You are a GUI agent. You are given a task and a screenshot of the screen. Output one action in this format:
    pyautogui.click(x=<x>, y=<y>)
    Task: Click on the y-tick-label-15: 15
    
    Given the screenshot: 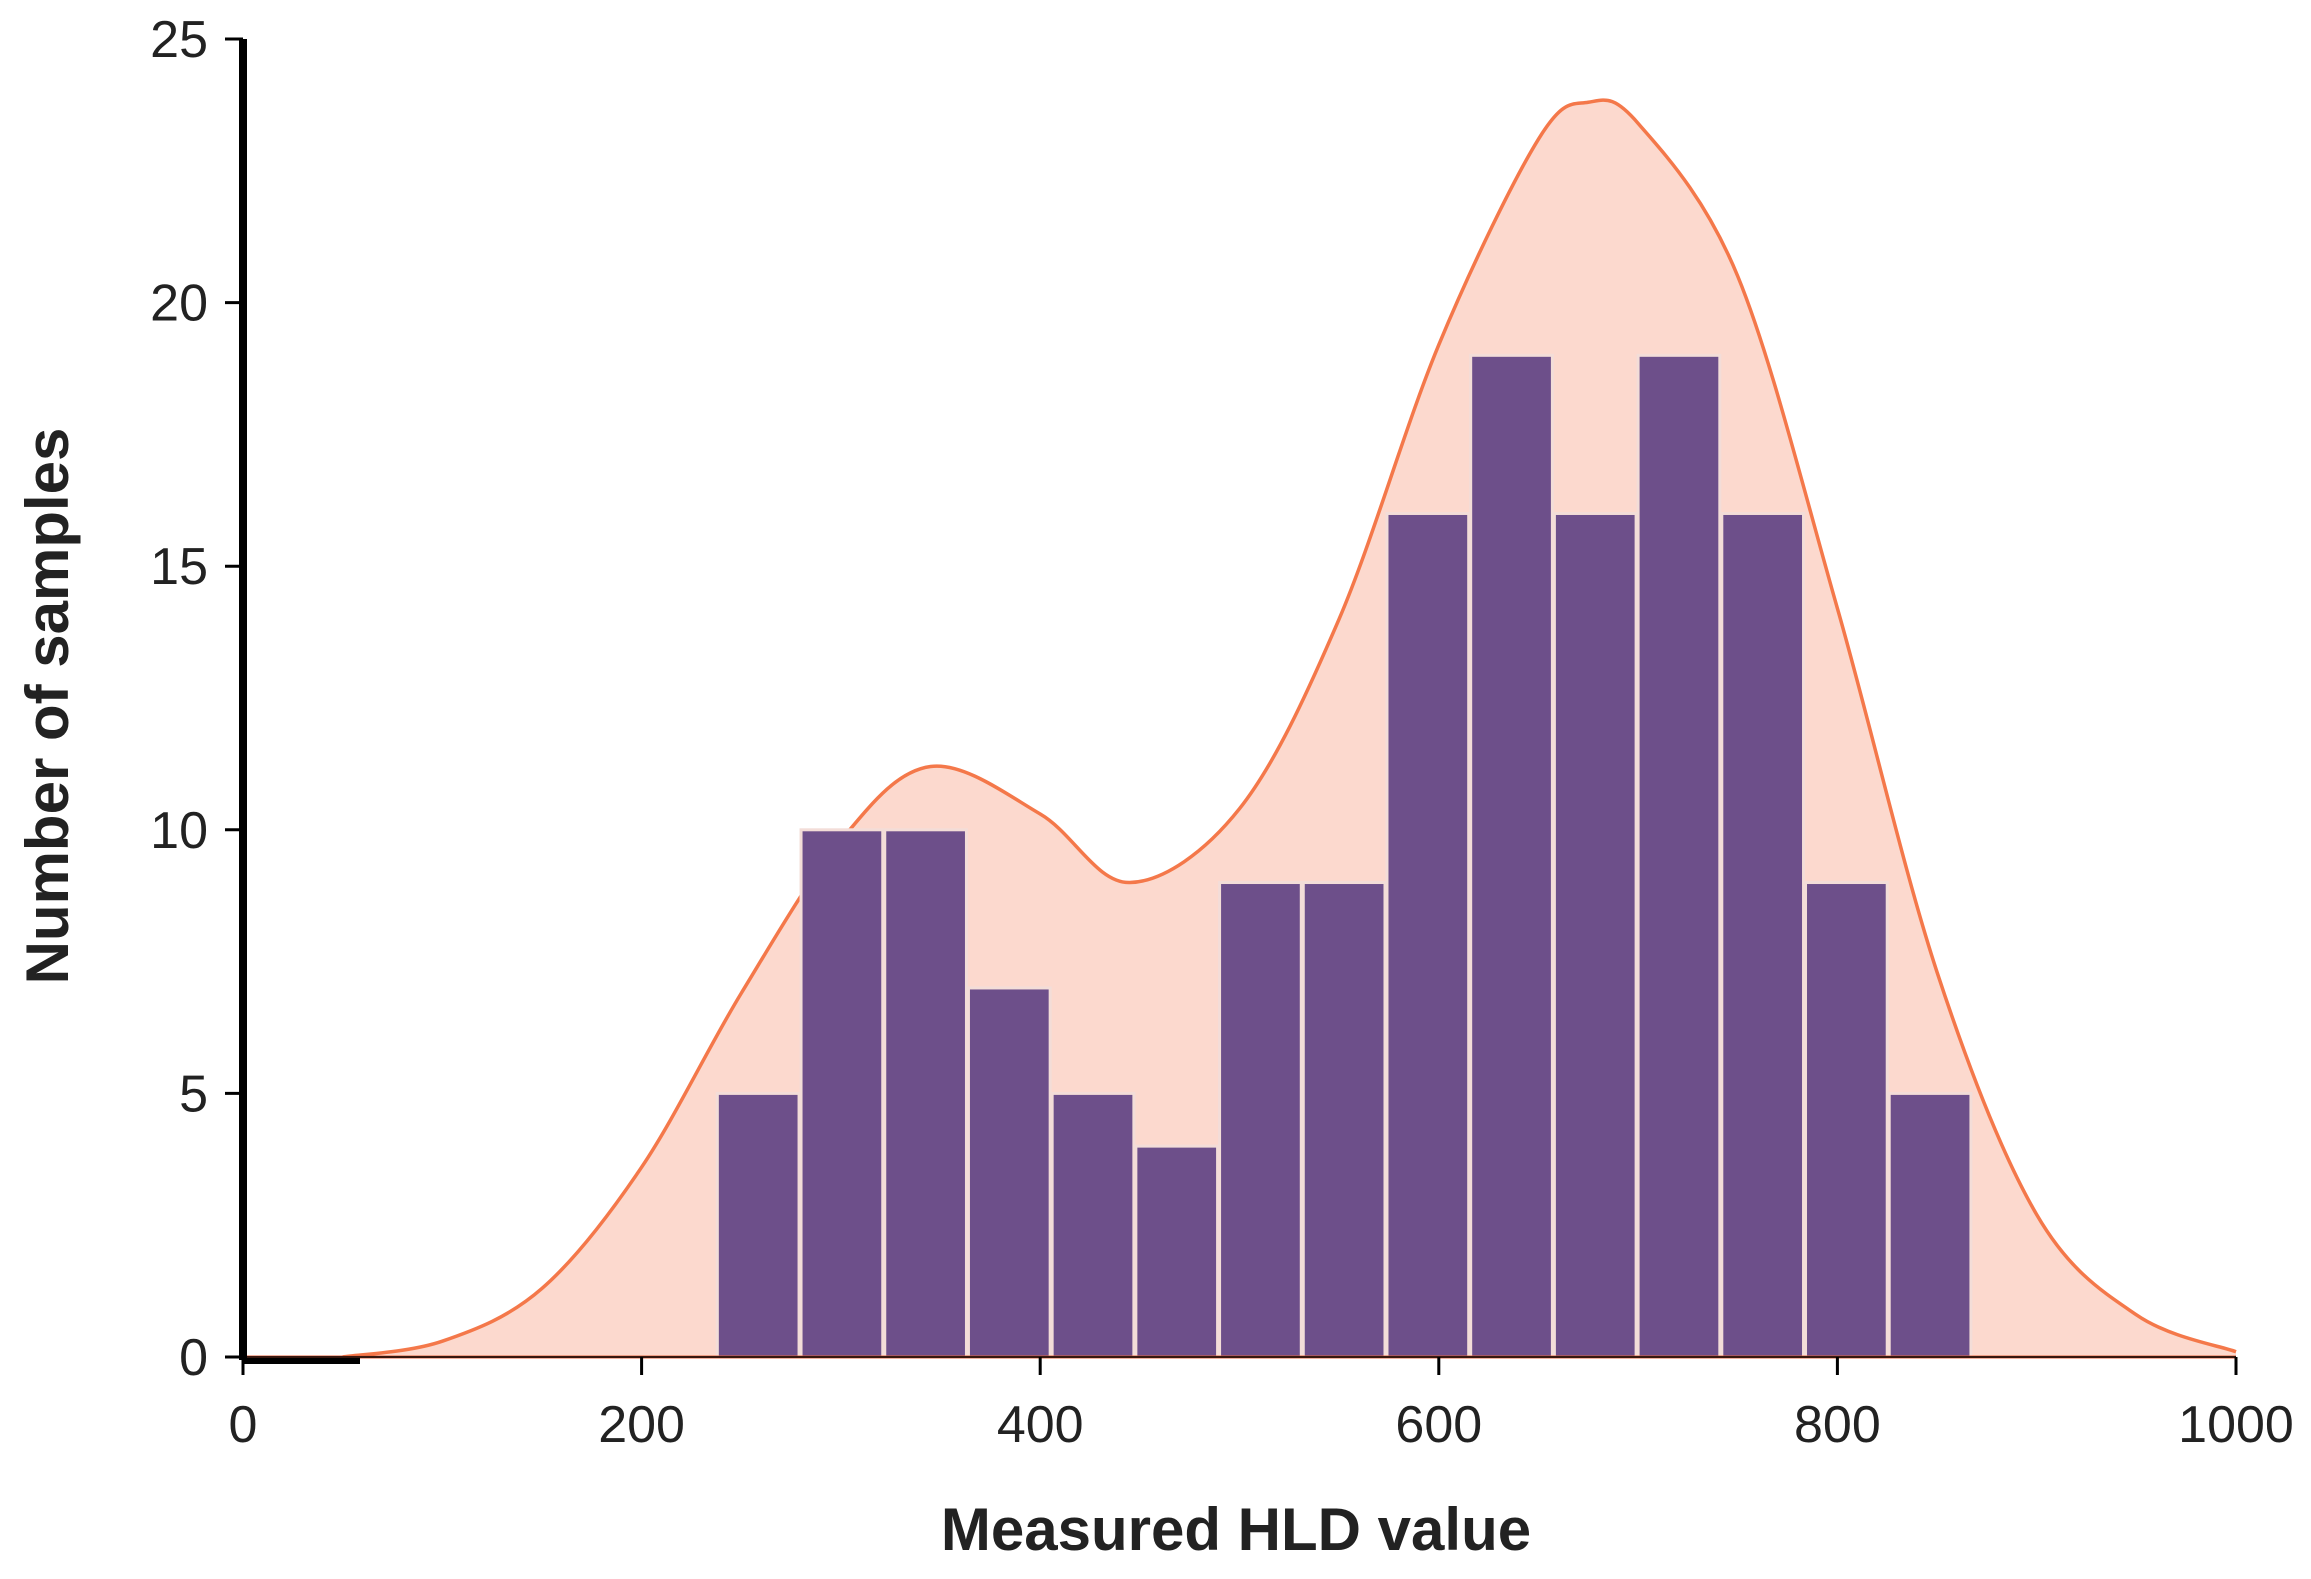 What is the action you would take?
    pyautogui.click(x=179, y=567)
    